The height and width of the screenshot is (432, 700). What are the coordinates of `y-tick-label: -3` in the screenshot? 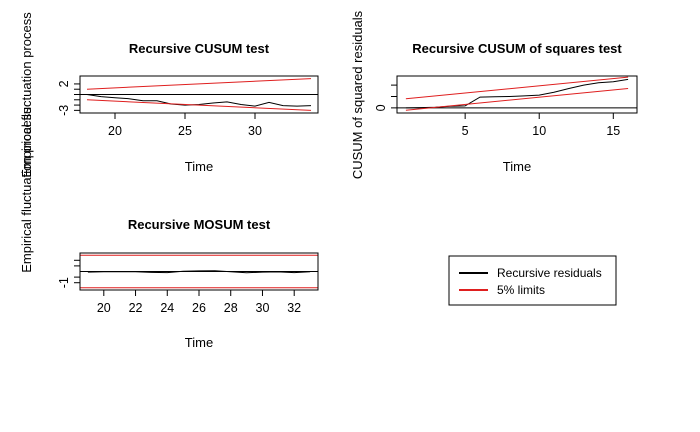 It's located at (64, 110).